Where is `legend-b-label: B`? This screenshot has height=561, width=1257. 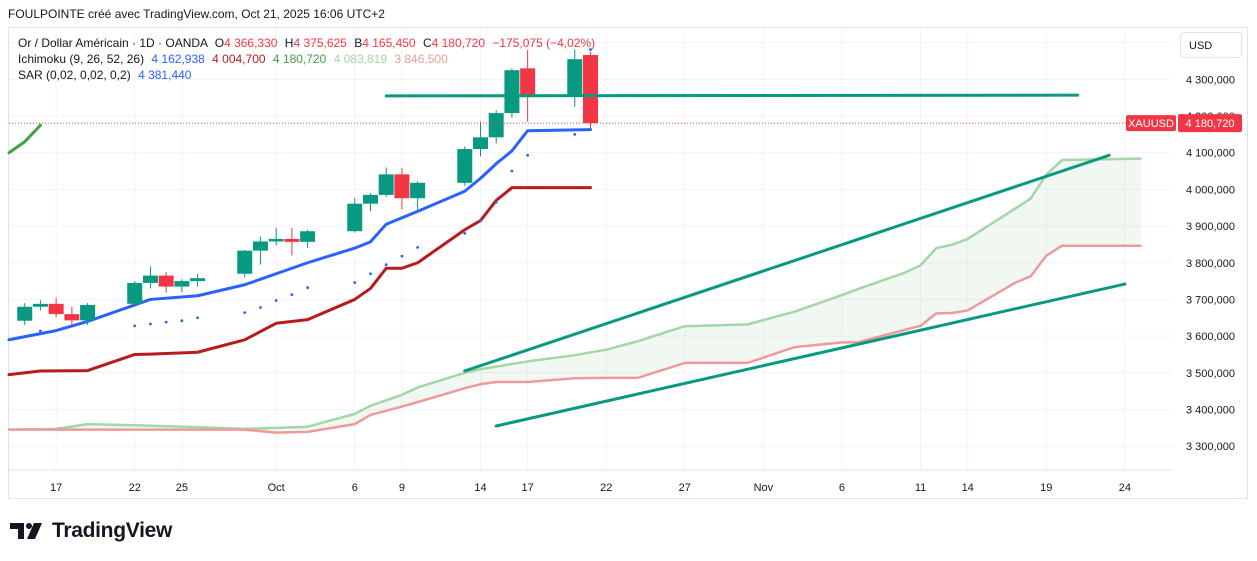
legend-b-label: B is located at coordinates (358, 43).